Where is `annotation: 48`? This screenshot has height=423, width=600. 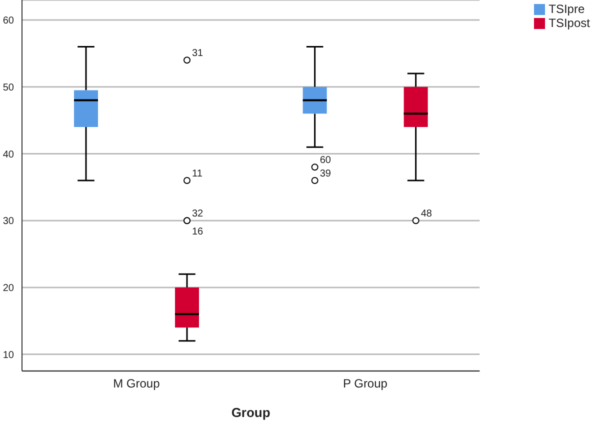 annotation: 48 is located at coordinates (426, 214).